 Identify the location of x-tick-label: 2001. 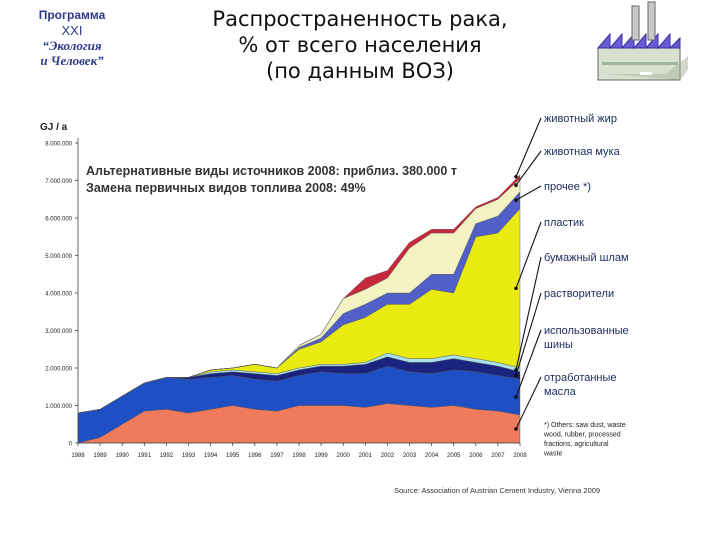
(366, 456).